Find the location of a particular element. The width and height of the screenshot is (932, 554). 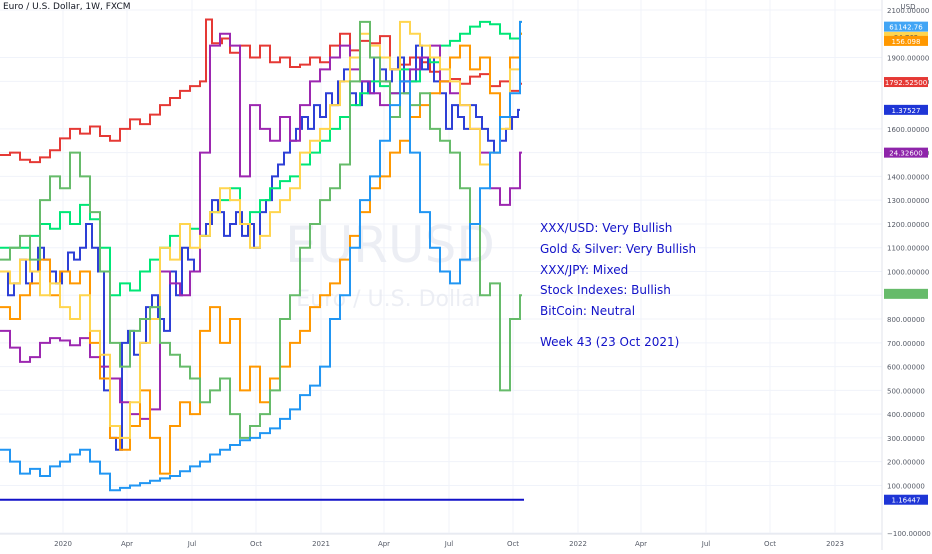

price-tag-label: 24.32600 is located at coordinates (905, 154).